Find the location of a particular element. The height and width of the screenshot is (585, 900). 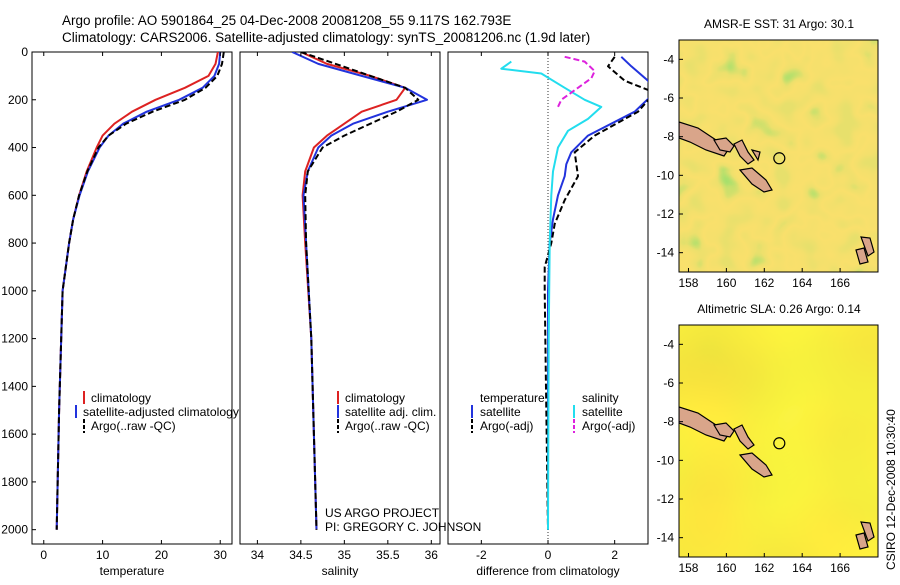

altimetric-sla-map-xtick-label-3: 164 is located at coordinates (802, 568).